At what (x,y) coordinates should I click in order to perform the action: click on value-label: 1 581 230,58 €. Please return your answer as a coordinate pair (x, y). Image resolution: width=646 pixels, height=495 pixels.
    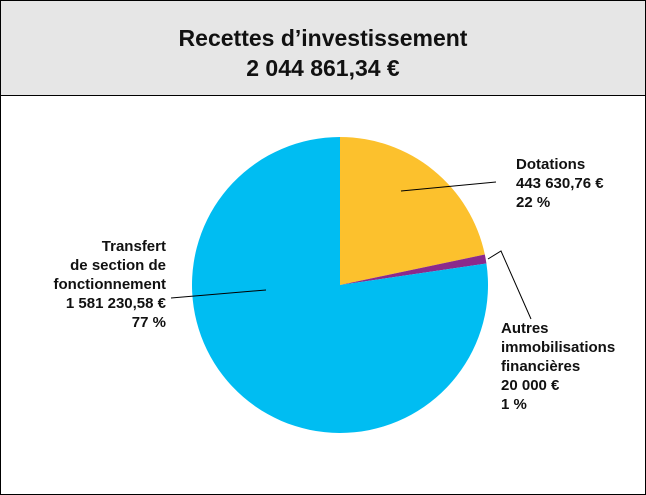
    Looking at the image, I should click on (115, 303).